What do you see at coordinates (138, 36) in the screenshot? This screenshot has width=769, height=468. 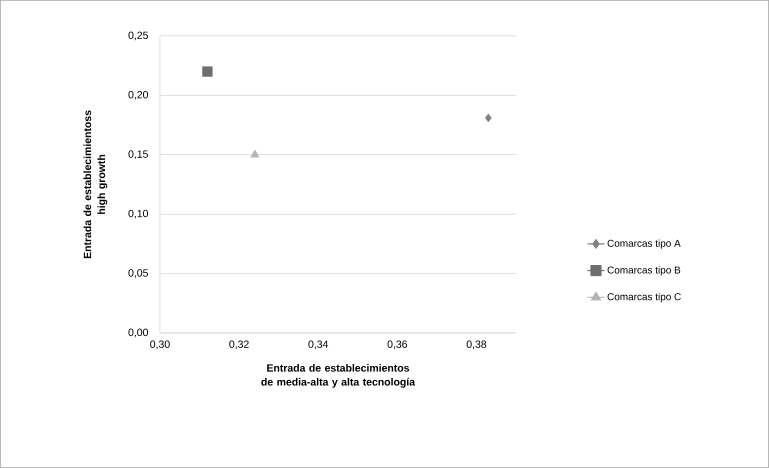 I see `y-tick-label: 0,25` at bounding box center [138, 36].